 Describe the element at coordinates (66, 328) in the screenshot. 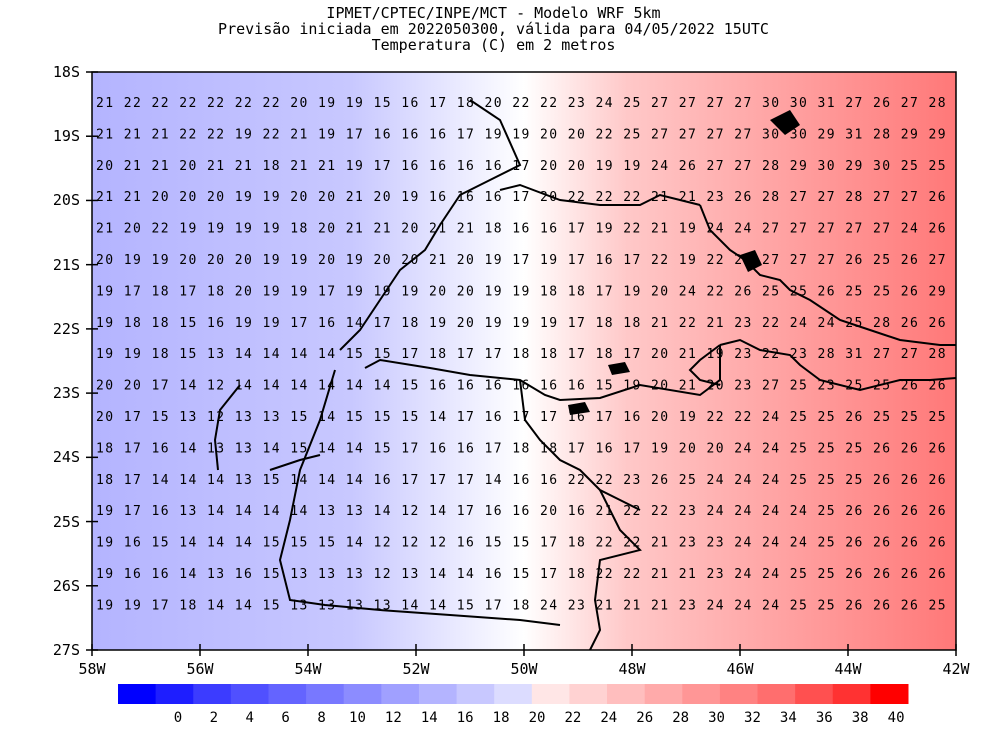

I see `latitude-label: 22S` at that location.